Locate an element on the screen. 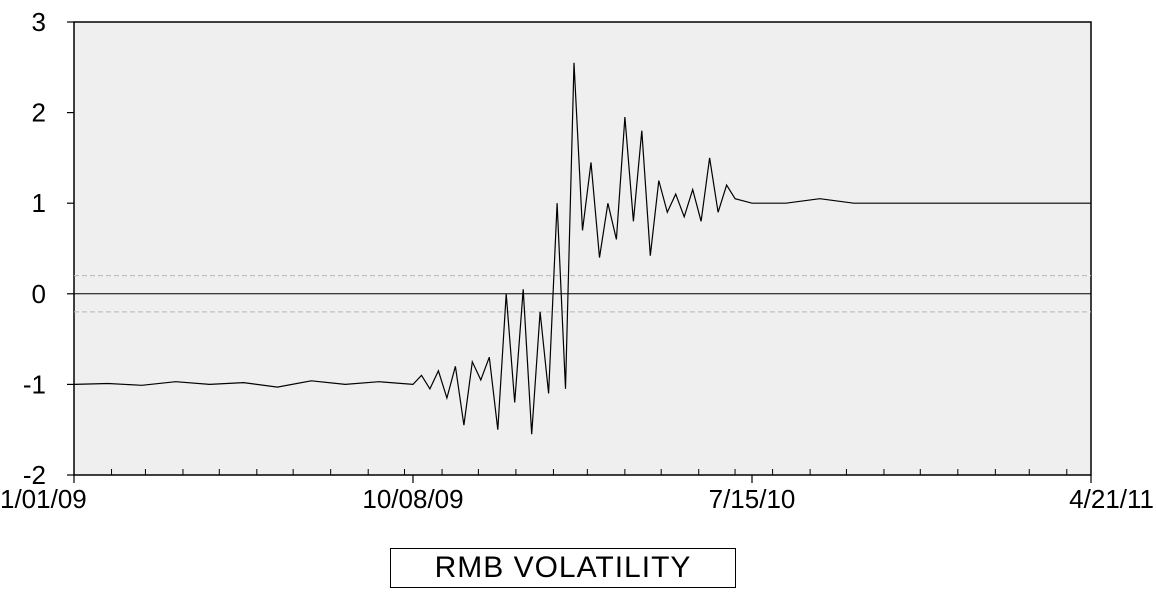  x-tick-label: 4/21/11 is located at coordinates (1111, 499).